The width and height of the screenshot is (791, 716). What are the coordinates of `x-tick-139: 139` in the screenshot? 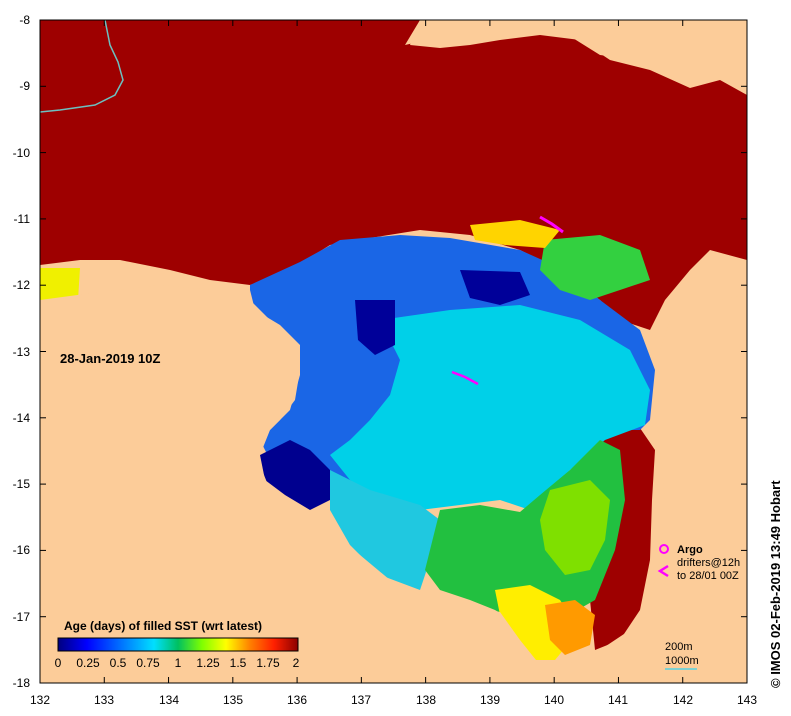 It's located at (490, 700).